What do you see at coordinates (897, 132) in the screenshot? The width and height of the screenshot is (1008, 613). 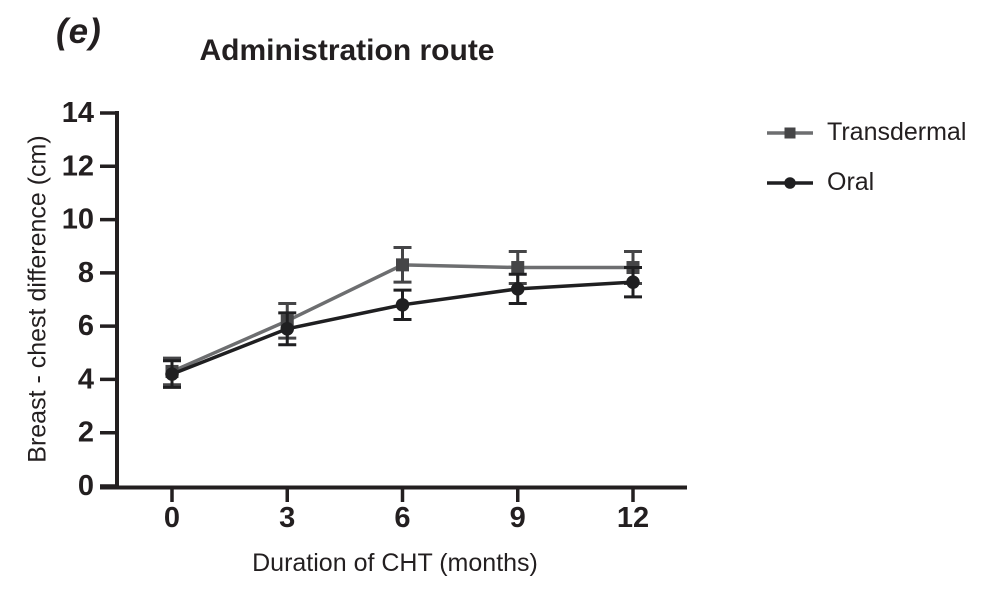 I see `legend-label: Transdermal` at bounding box center [897, 132].